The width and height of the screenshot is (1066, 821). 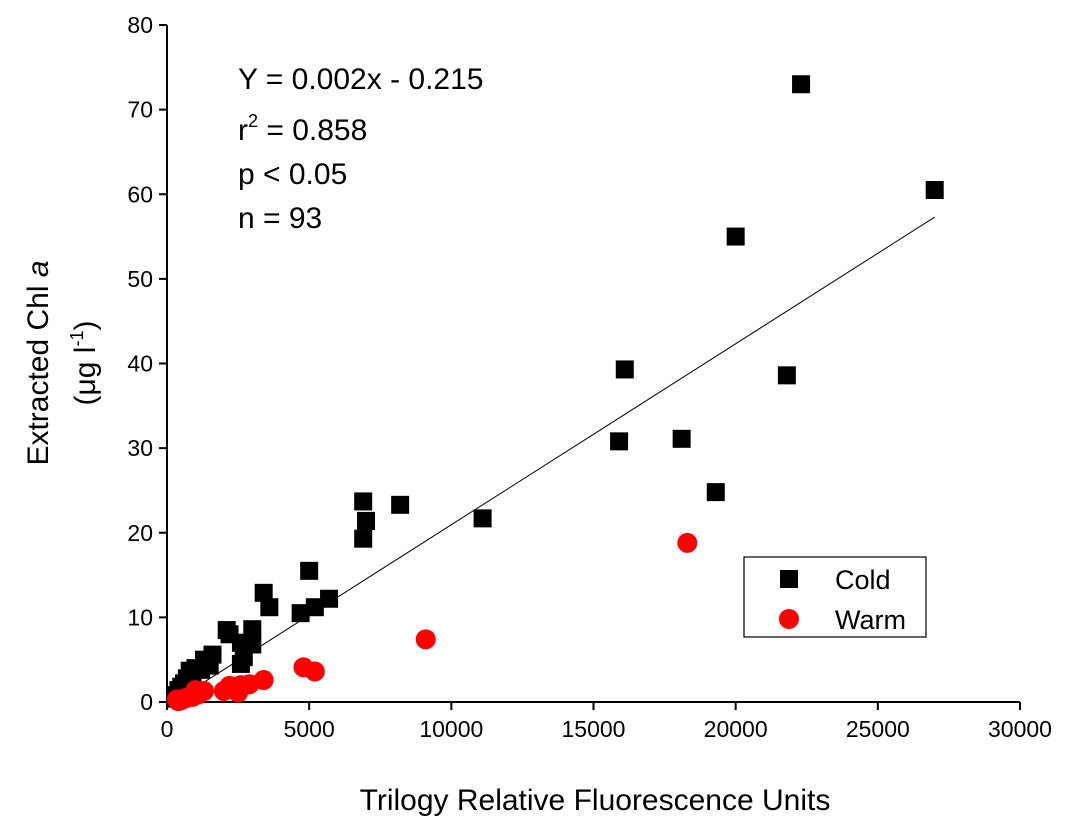 I want to click on y-axis-title: Extracted Chl a, so click(x=38, y=362).